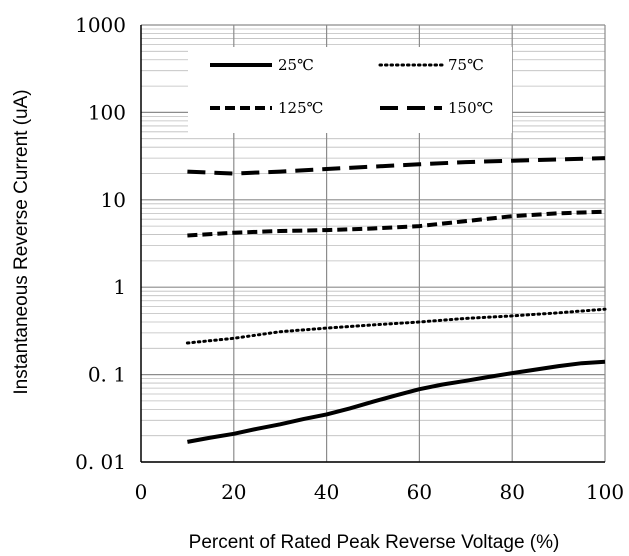 Image resolution: width=629 pixels, height=556 pixels. Describe the element at coordinates (466, 65) in the screenshot. I see `legend-label-2: 75℃` at that location.